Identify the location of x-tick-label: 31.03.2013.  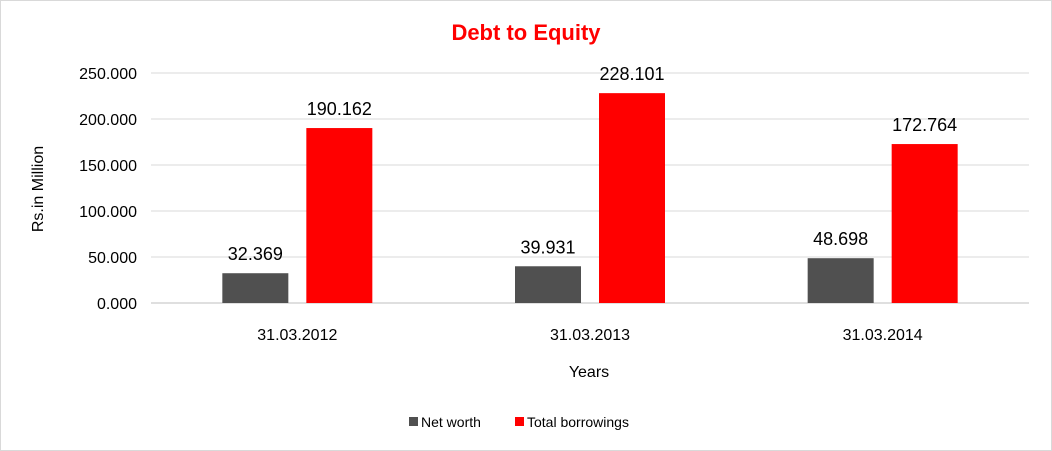
(590, 335).